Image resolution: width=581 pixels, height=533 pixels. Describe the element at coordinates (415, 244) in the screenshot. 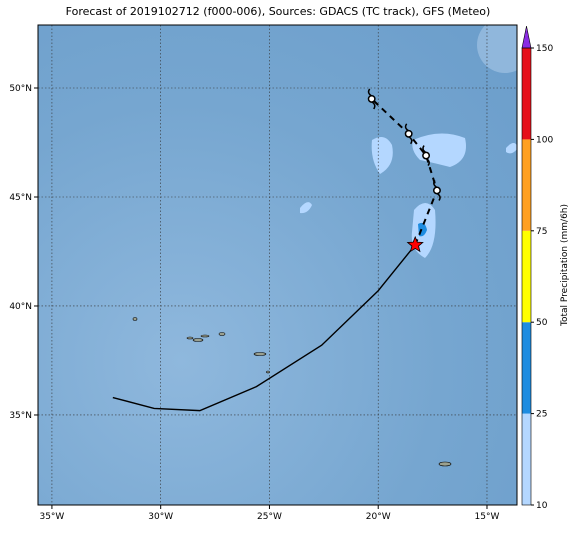

I see `current-position` at that location.